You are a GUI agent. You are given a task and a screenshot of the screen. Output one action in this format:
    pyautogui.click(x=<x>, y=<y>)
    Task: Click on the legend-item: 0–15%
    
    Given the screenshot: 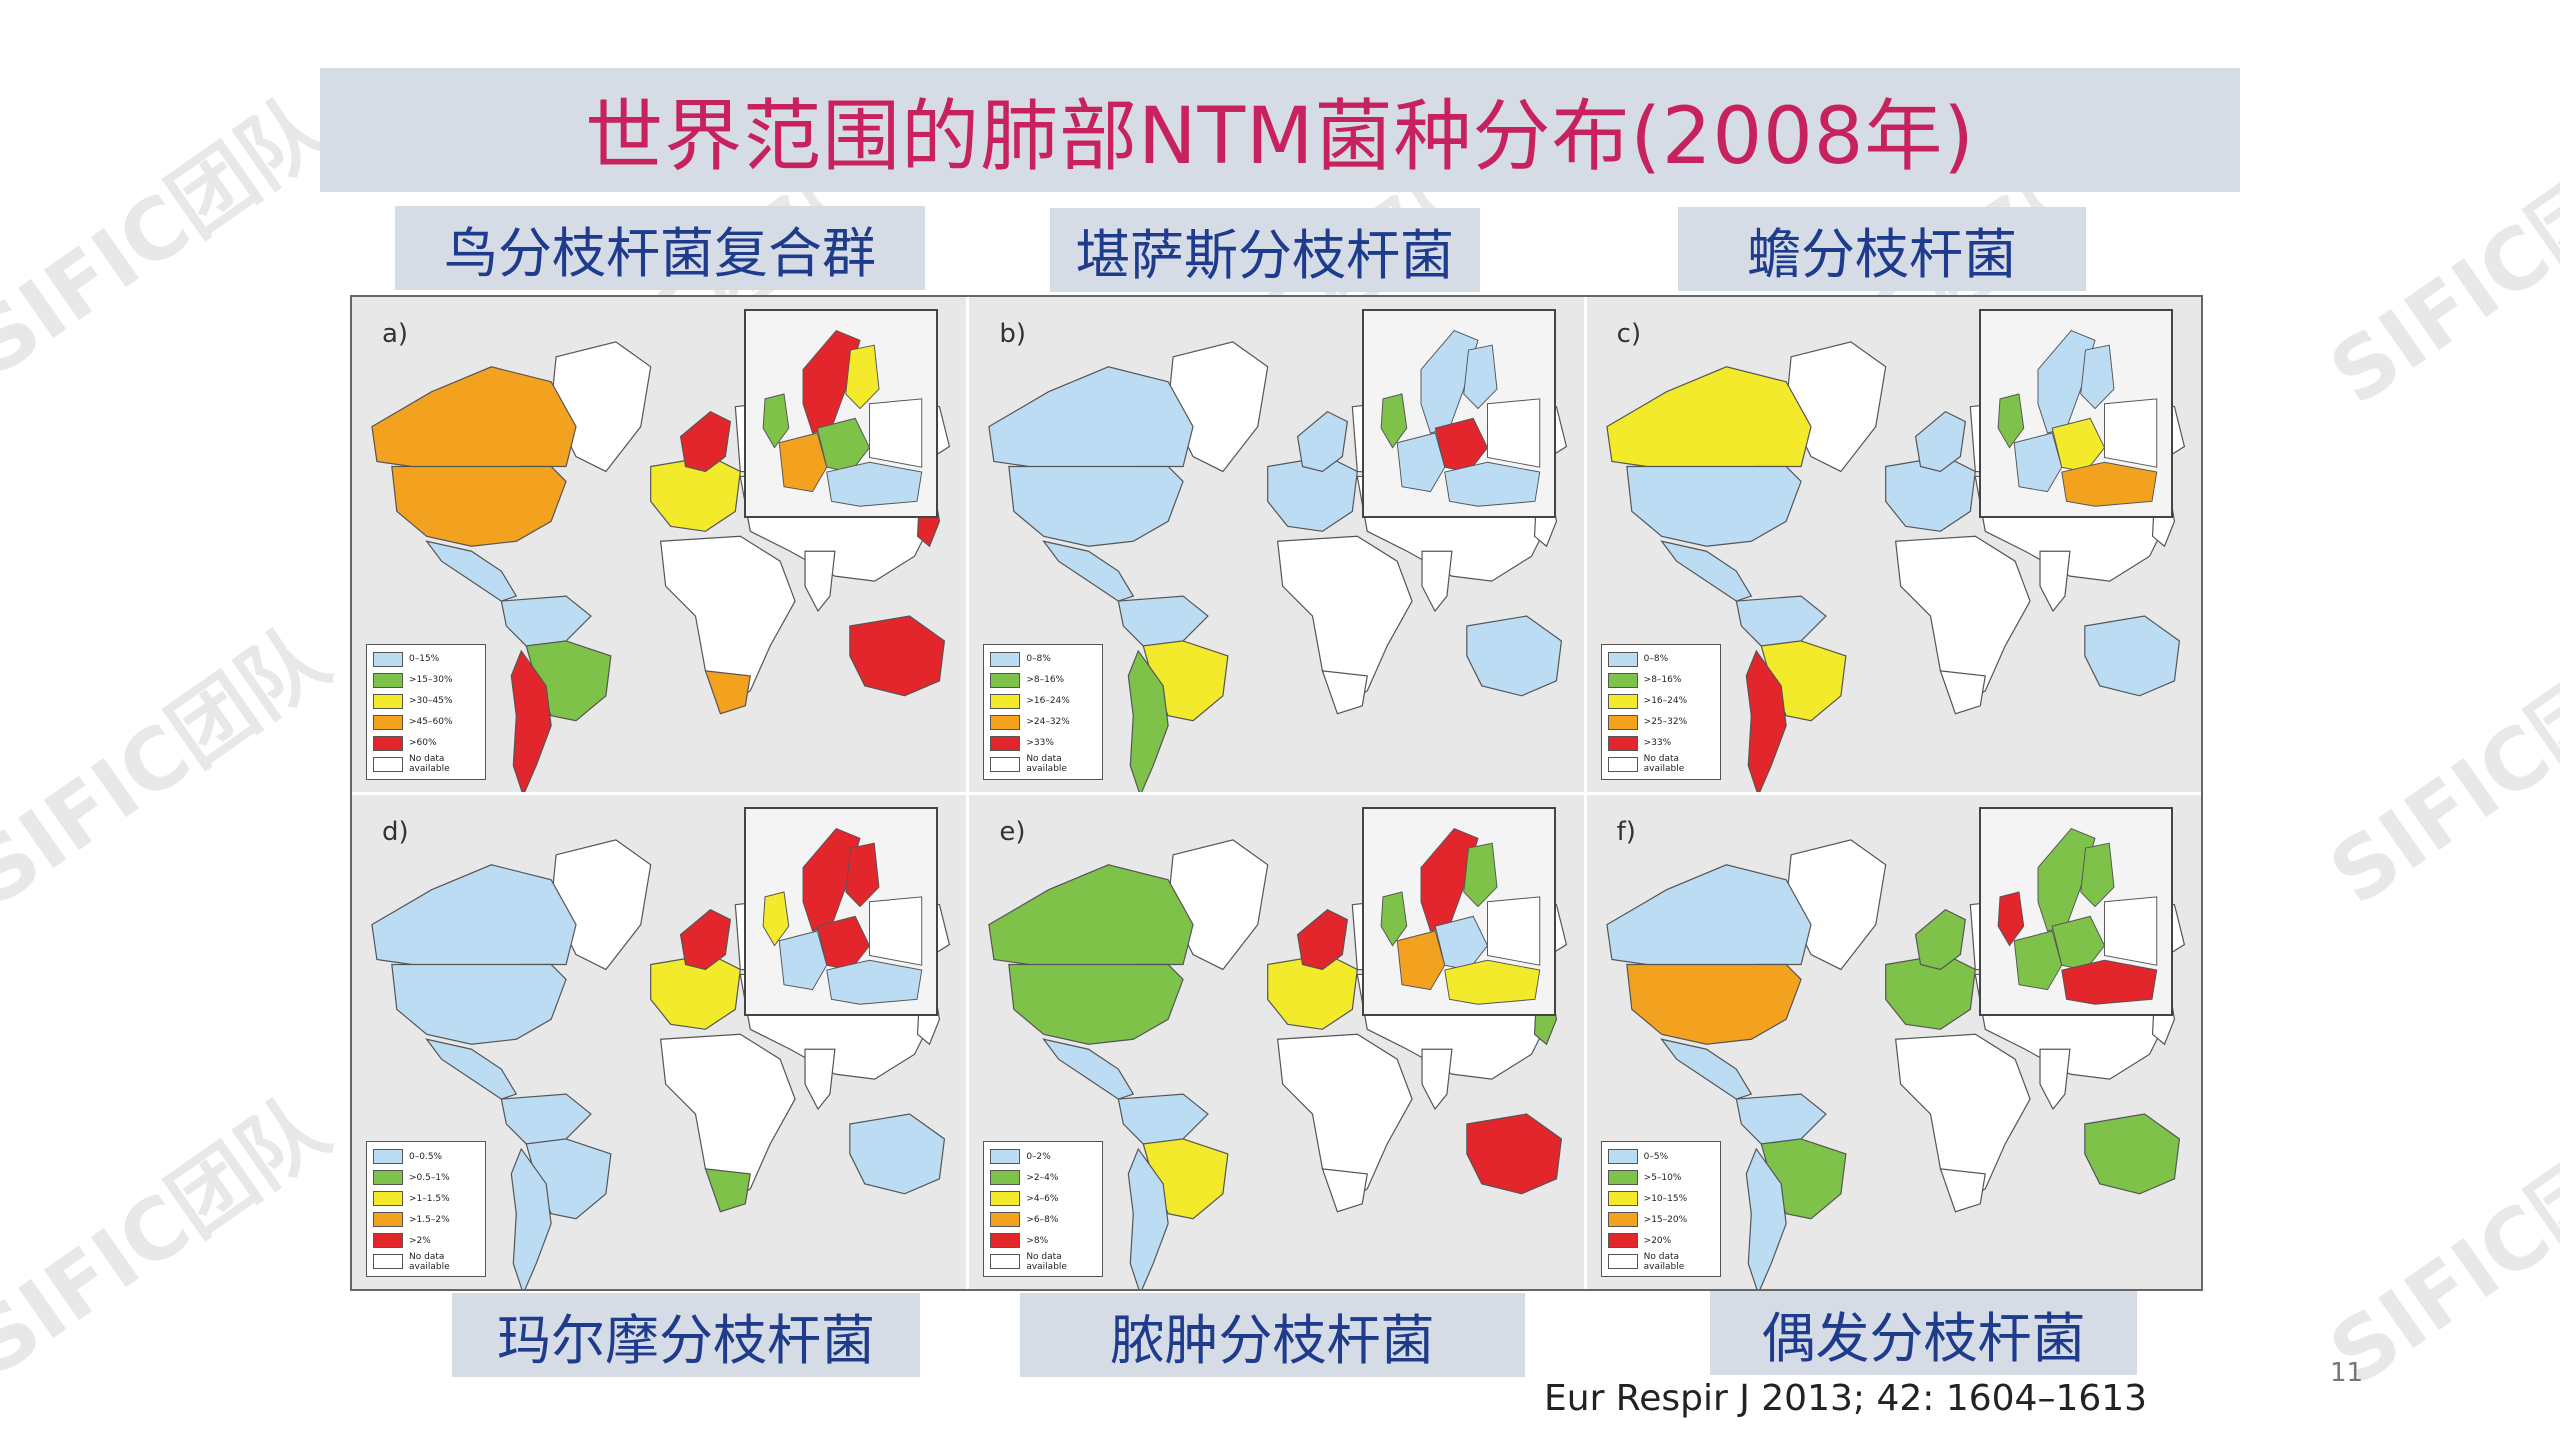 What is the action you would take?
    pyautogui.click(x=426, y=659)
    